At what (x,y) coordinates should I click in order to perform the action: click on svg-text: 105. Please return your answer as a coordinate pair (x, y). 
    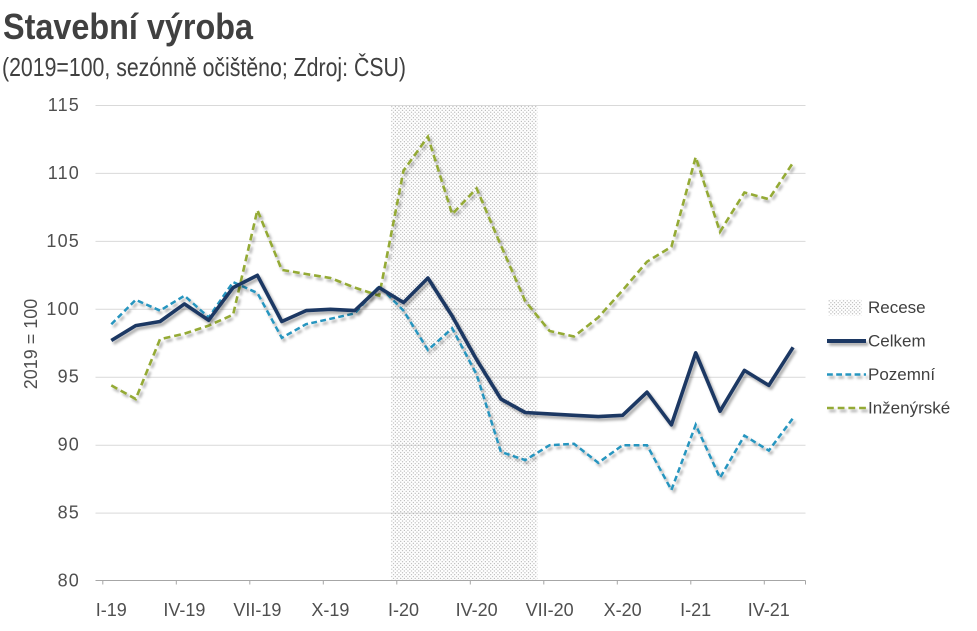
    Looking at the image, I should click on (63, 241).